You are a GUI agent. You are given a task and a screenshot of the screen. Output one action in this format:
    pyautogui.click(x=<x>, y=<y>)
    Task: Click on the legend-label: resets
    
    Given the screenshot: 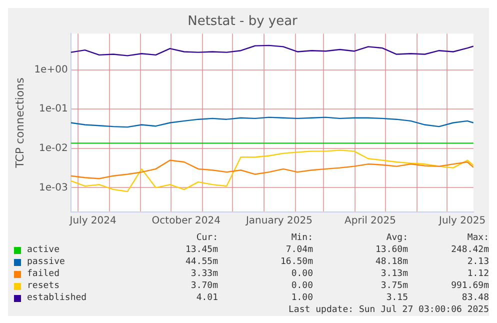 What is the action you would take?
    pyautogui.click(x=43, y=286)
    